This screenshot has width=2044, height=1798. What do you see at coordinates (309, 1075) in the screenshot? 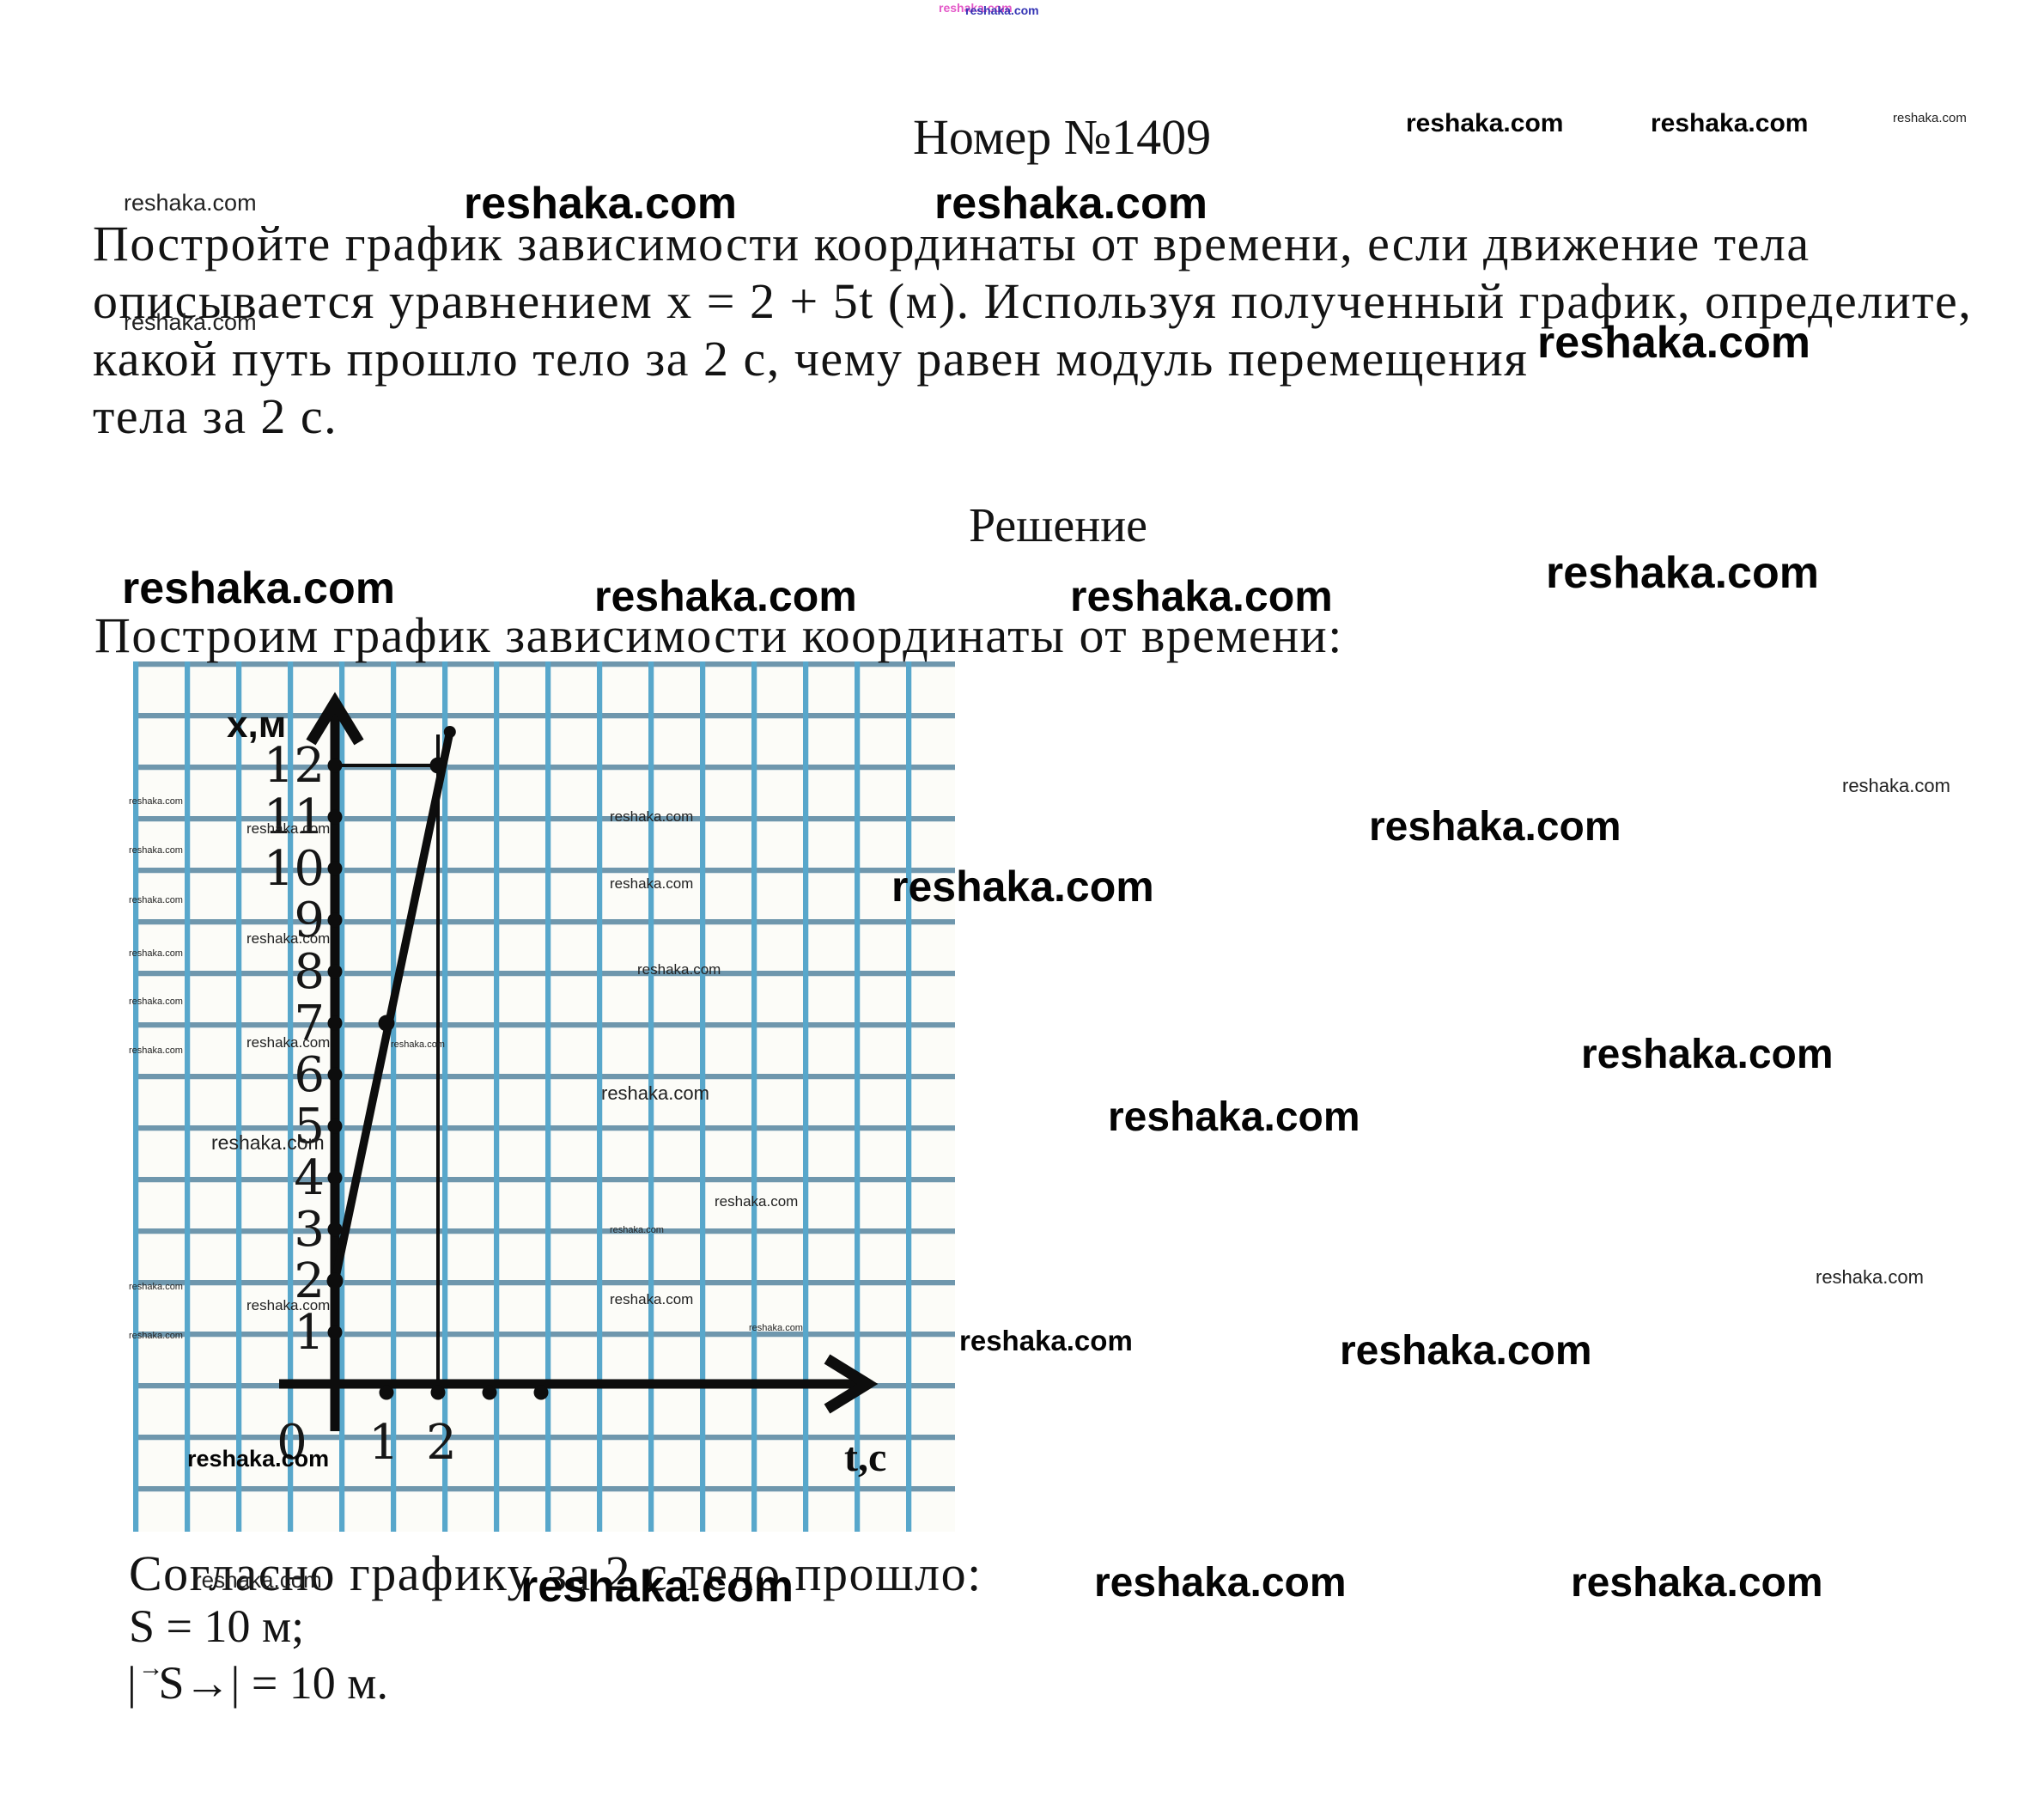
I see `y-tick-label: 6` at bounding box center [309, 1075].